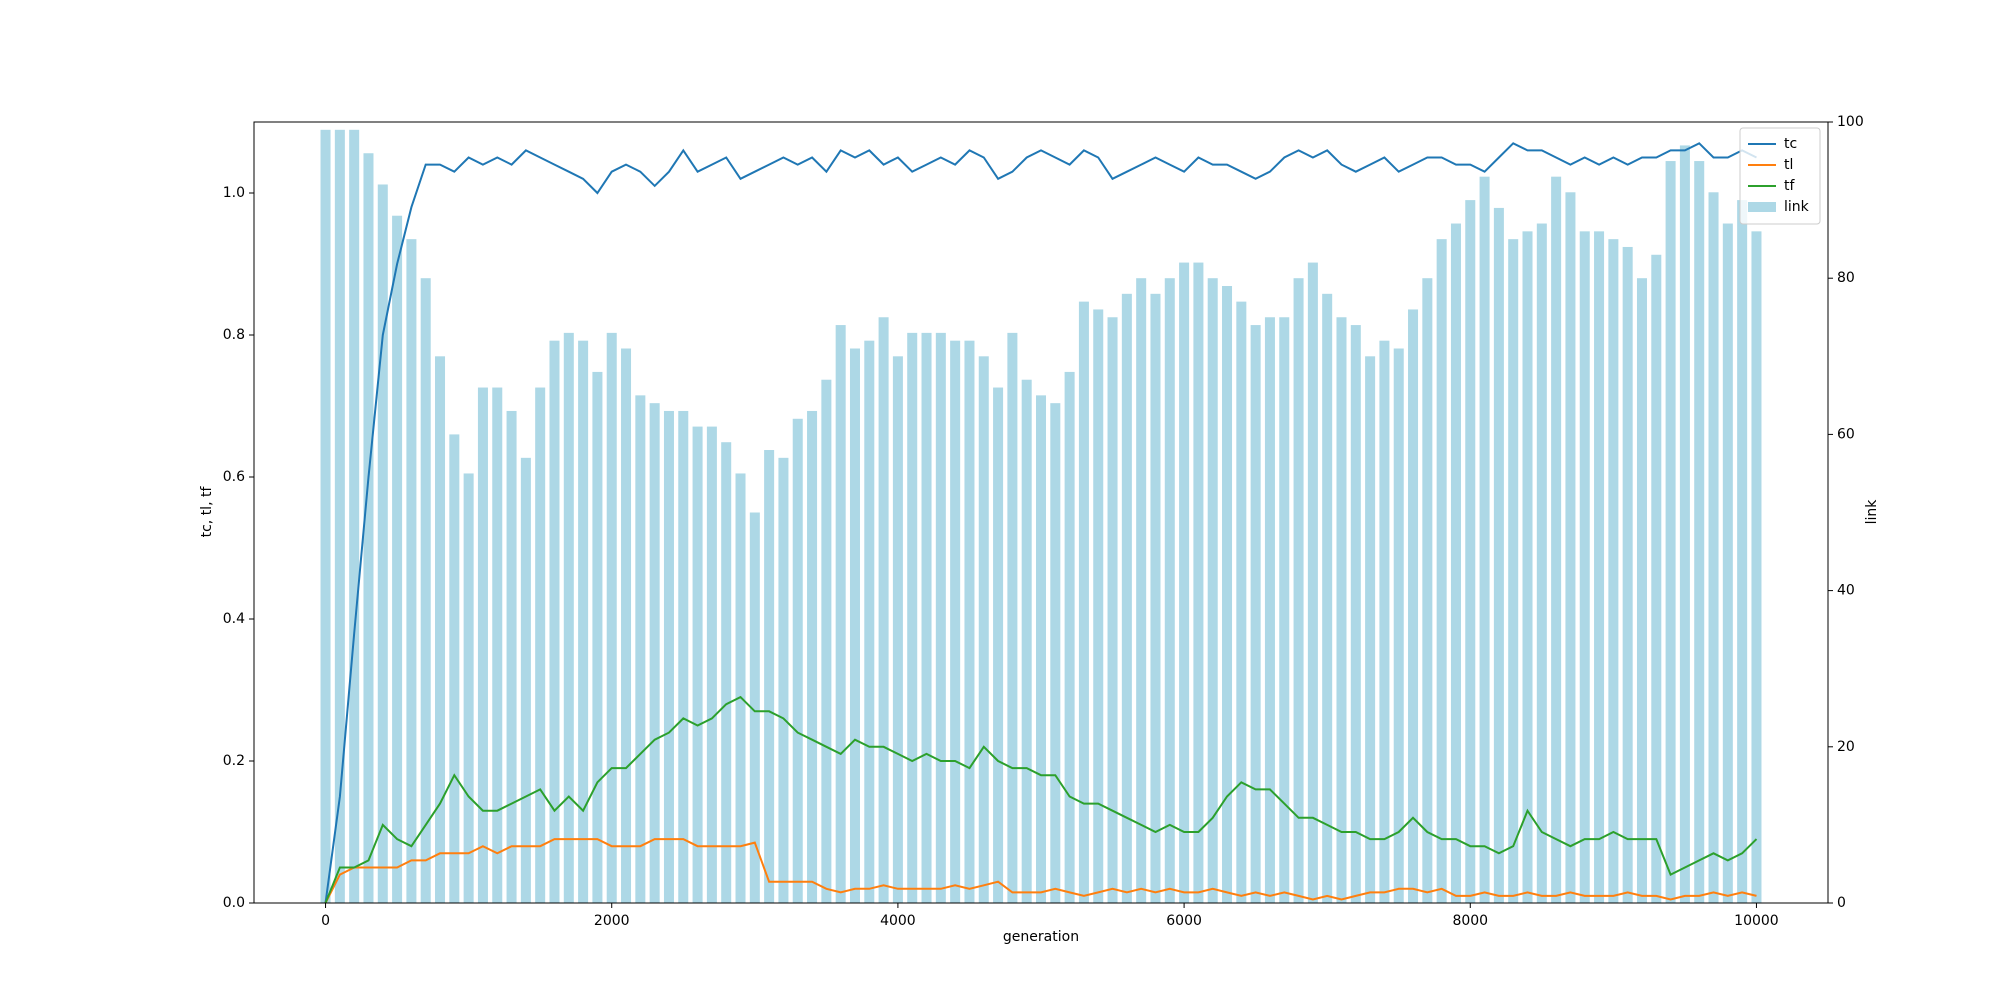 The height and width of the screenshot is (1000, 2000). Describe the element at coordinates (1846, 278) in the screenshot. I see `y2-tick-label: 80` at that location.